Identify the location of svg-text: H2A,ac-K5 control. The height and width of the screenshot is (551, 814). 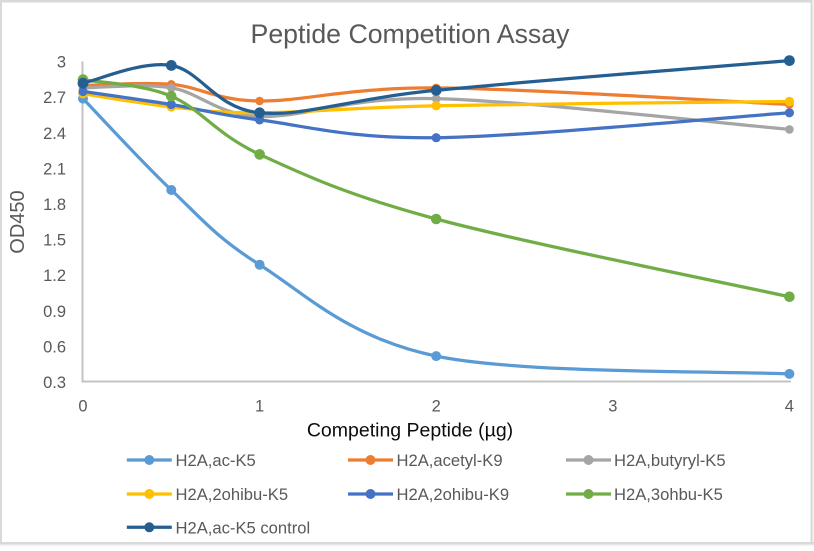
(243, 527).